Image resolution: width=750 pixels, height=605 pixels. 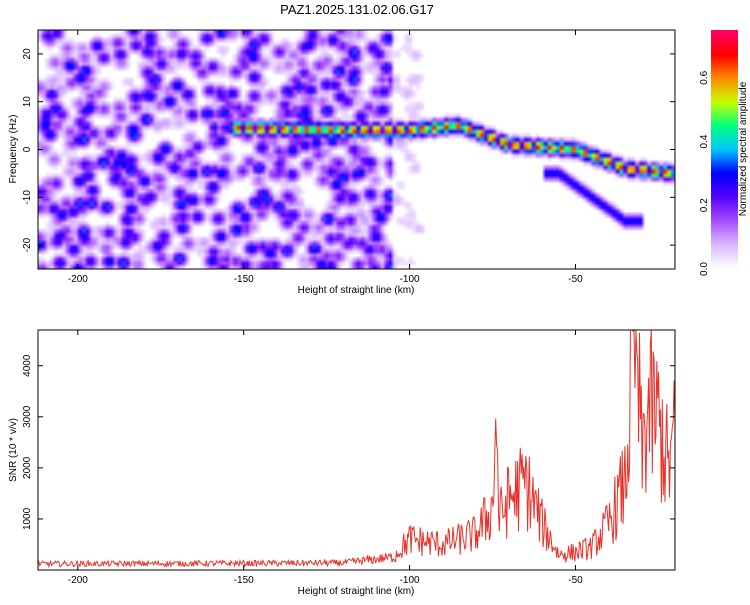 I want to click on spectrogram-x-tick-label: -150, so click(x=244, y=279).